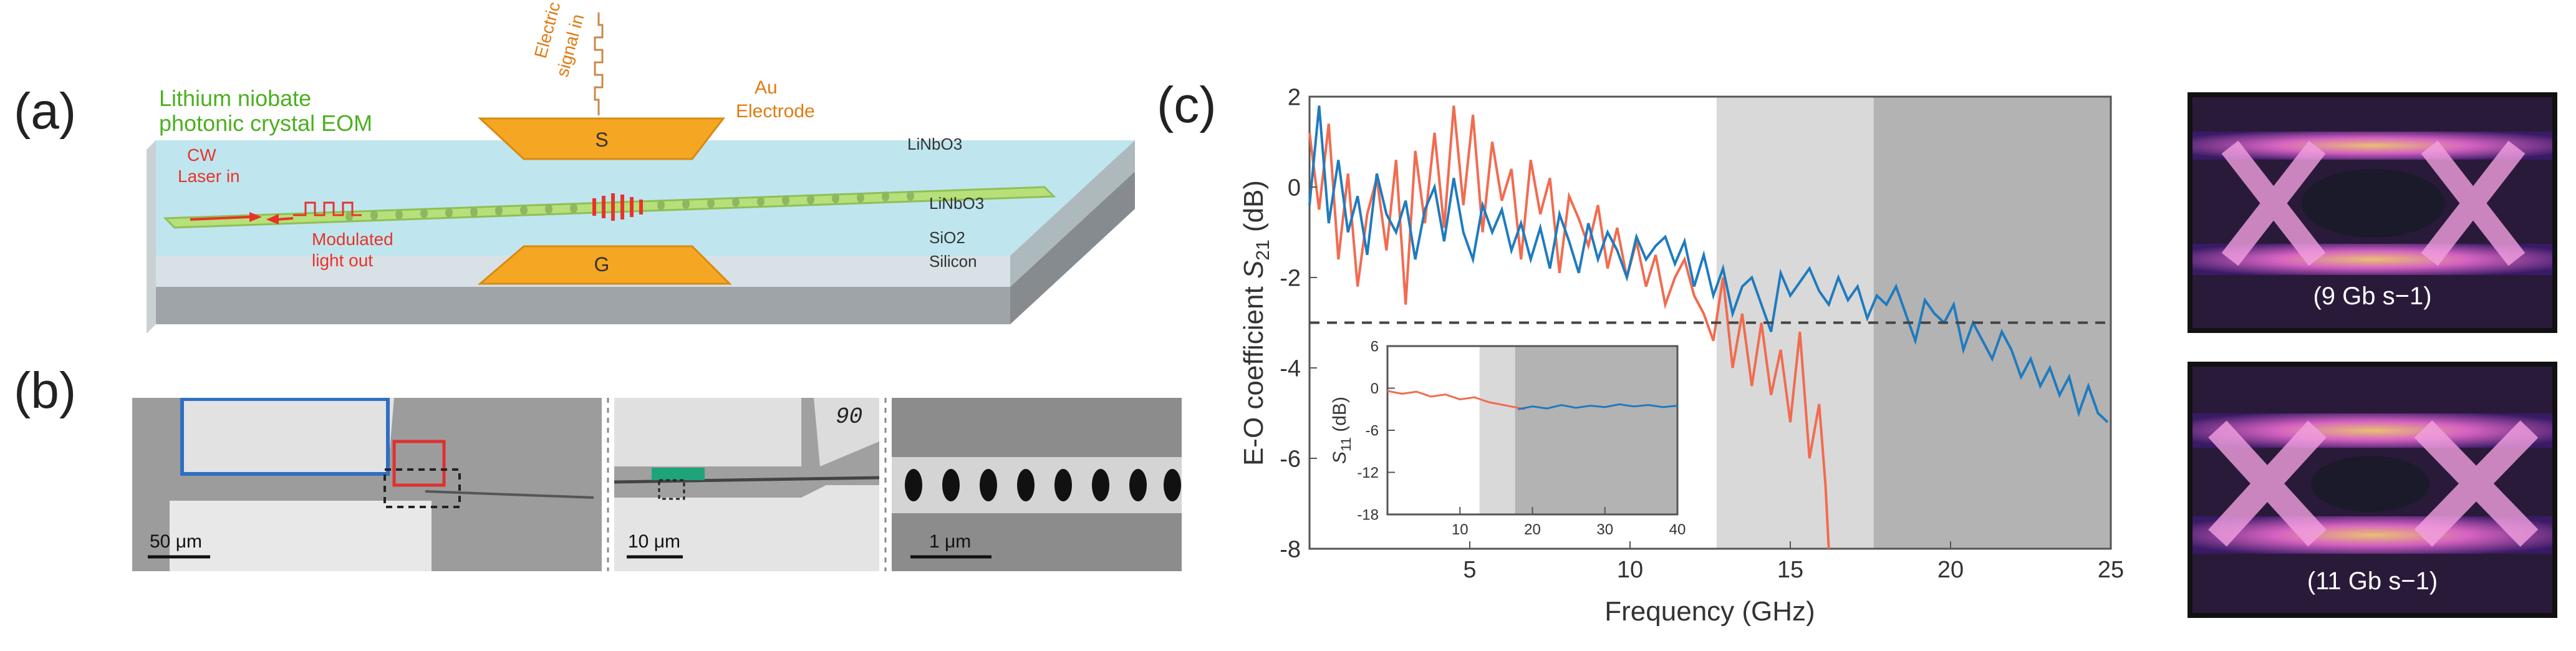 The width and height of the screenshot is (2576, 651). I want to click on inset-series-blue, so click(1598, 406).